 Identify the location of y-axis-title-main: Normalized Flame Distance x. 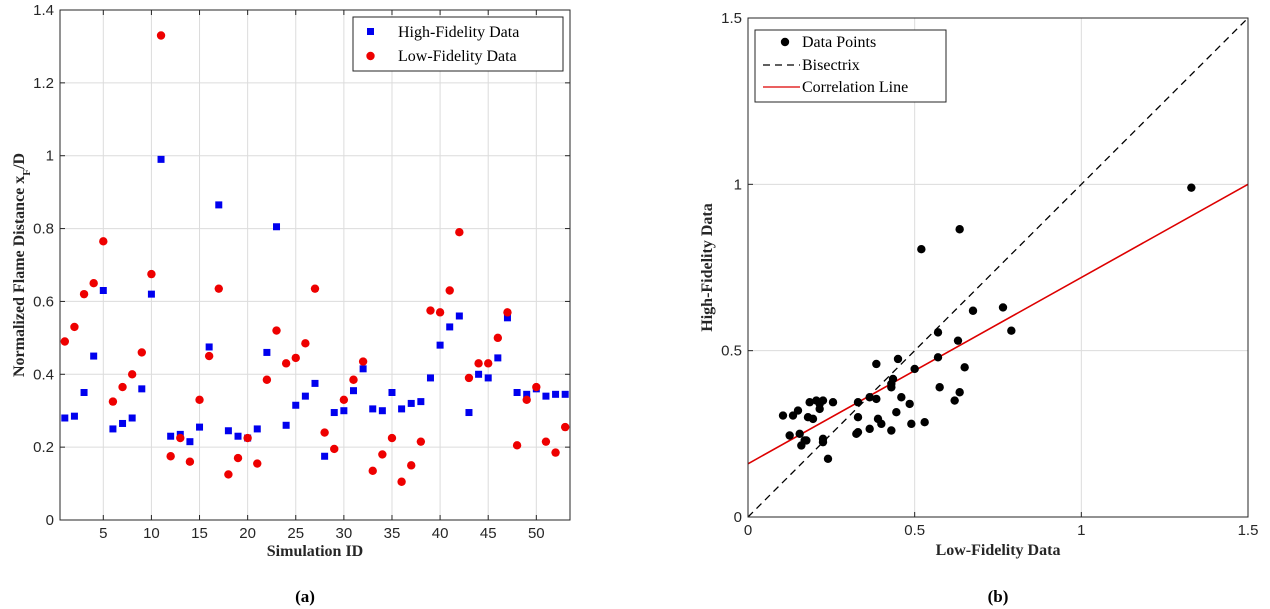
(19, 276).